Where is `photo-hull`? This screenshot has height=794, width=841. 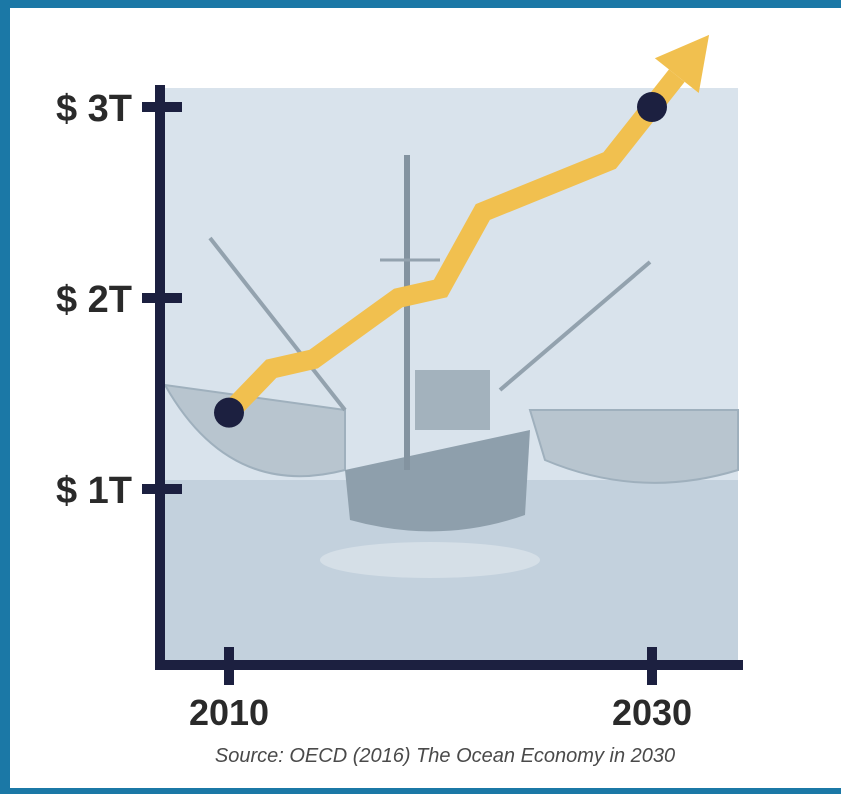 photo-hull is located at coordinates (437, 481).